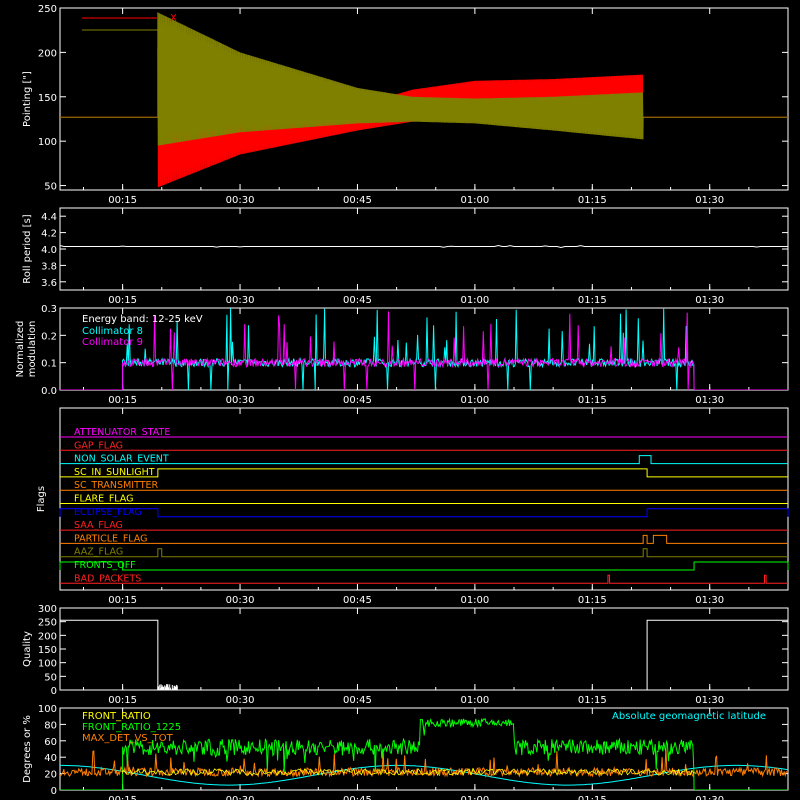 The image size is (800, 800). What do you see at coordinates (709, 797) in the screenshot?
I see `ratios-xtick-label: 01:30` at bounding box center [709, 797].